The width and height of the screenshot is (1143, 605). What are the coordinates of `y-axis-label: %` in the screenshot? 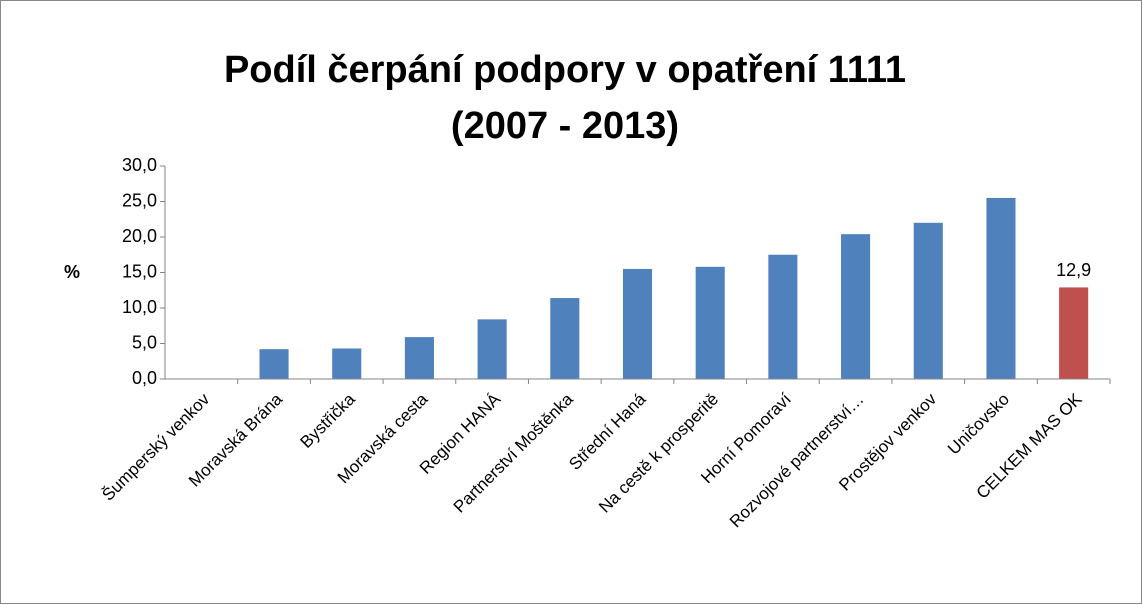 It's located at (72, 272).